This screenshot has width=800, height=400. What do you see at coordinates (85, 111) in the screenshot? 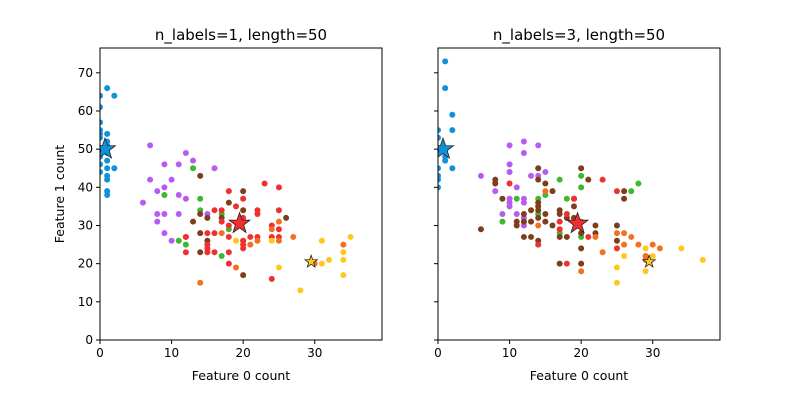
I see `y-tick-label: 60` at bounding box center [85, 111].